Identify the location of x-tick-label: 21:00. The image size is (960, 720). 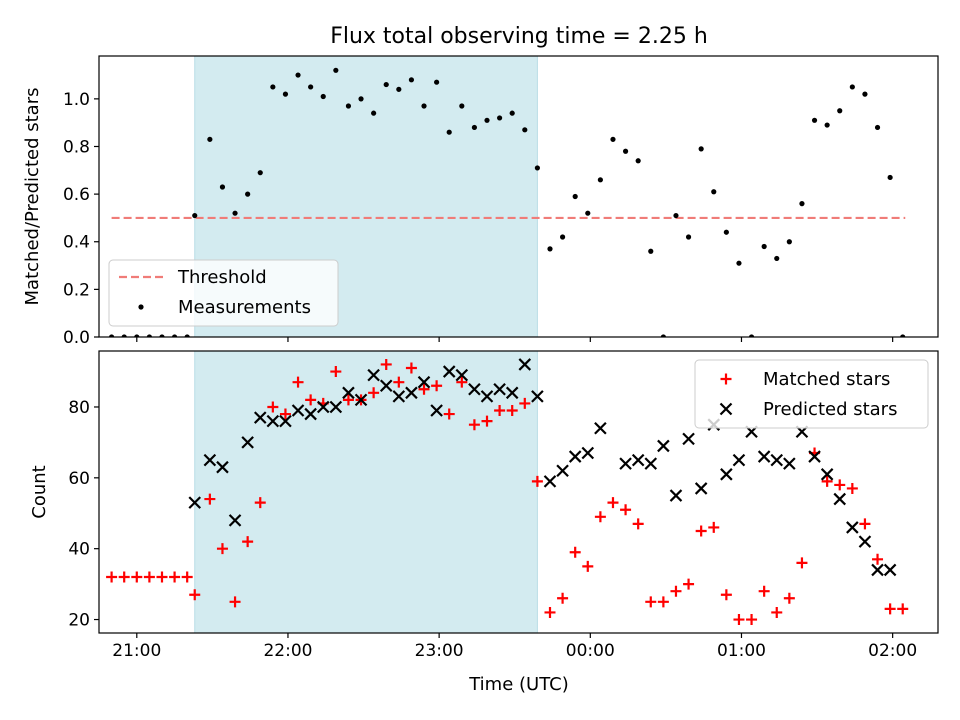
(136, 651).